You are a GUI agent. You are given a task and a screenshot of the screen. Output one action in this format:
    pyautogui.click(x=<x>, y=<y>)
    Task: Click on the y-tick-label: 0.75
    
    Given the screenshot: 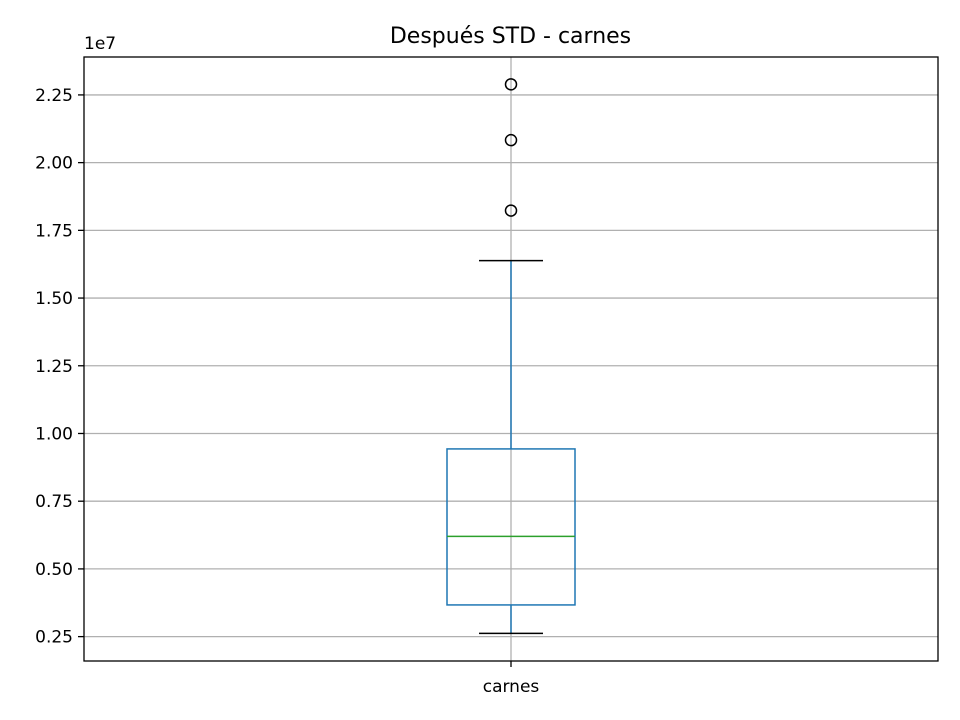 What is the action you would take?
    pyautogui.click(x=54, y=502)
    